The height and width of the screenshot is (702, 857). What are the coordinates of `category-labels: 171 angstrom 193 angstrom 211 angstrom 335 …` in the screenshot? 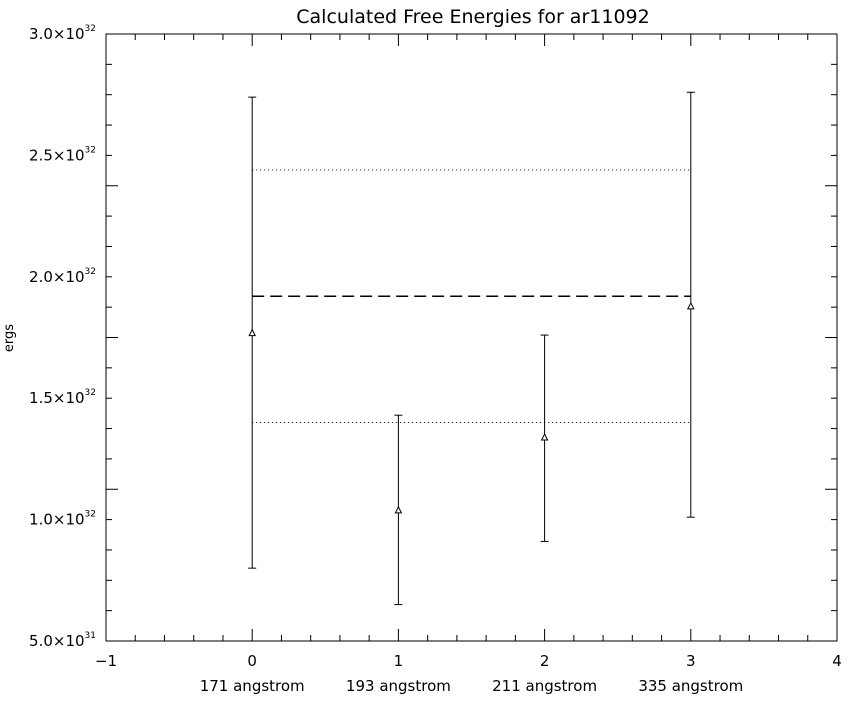 It's located at (472, 686).